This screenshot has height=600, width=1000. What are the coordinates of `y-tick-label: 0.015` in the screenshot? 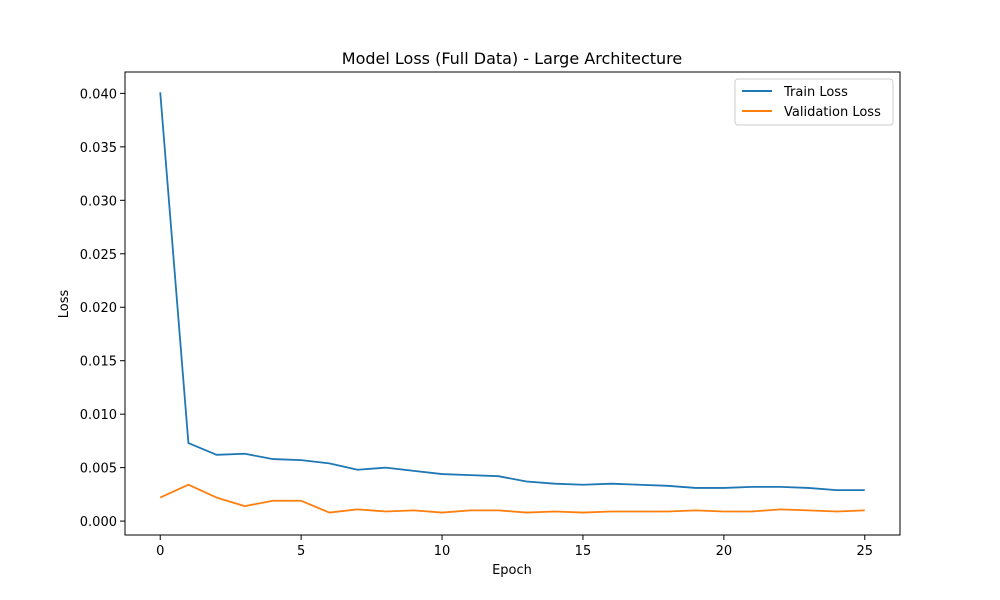 It's located at (98, 362).